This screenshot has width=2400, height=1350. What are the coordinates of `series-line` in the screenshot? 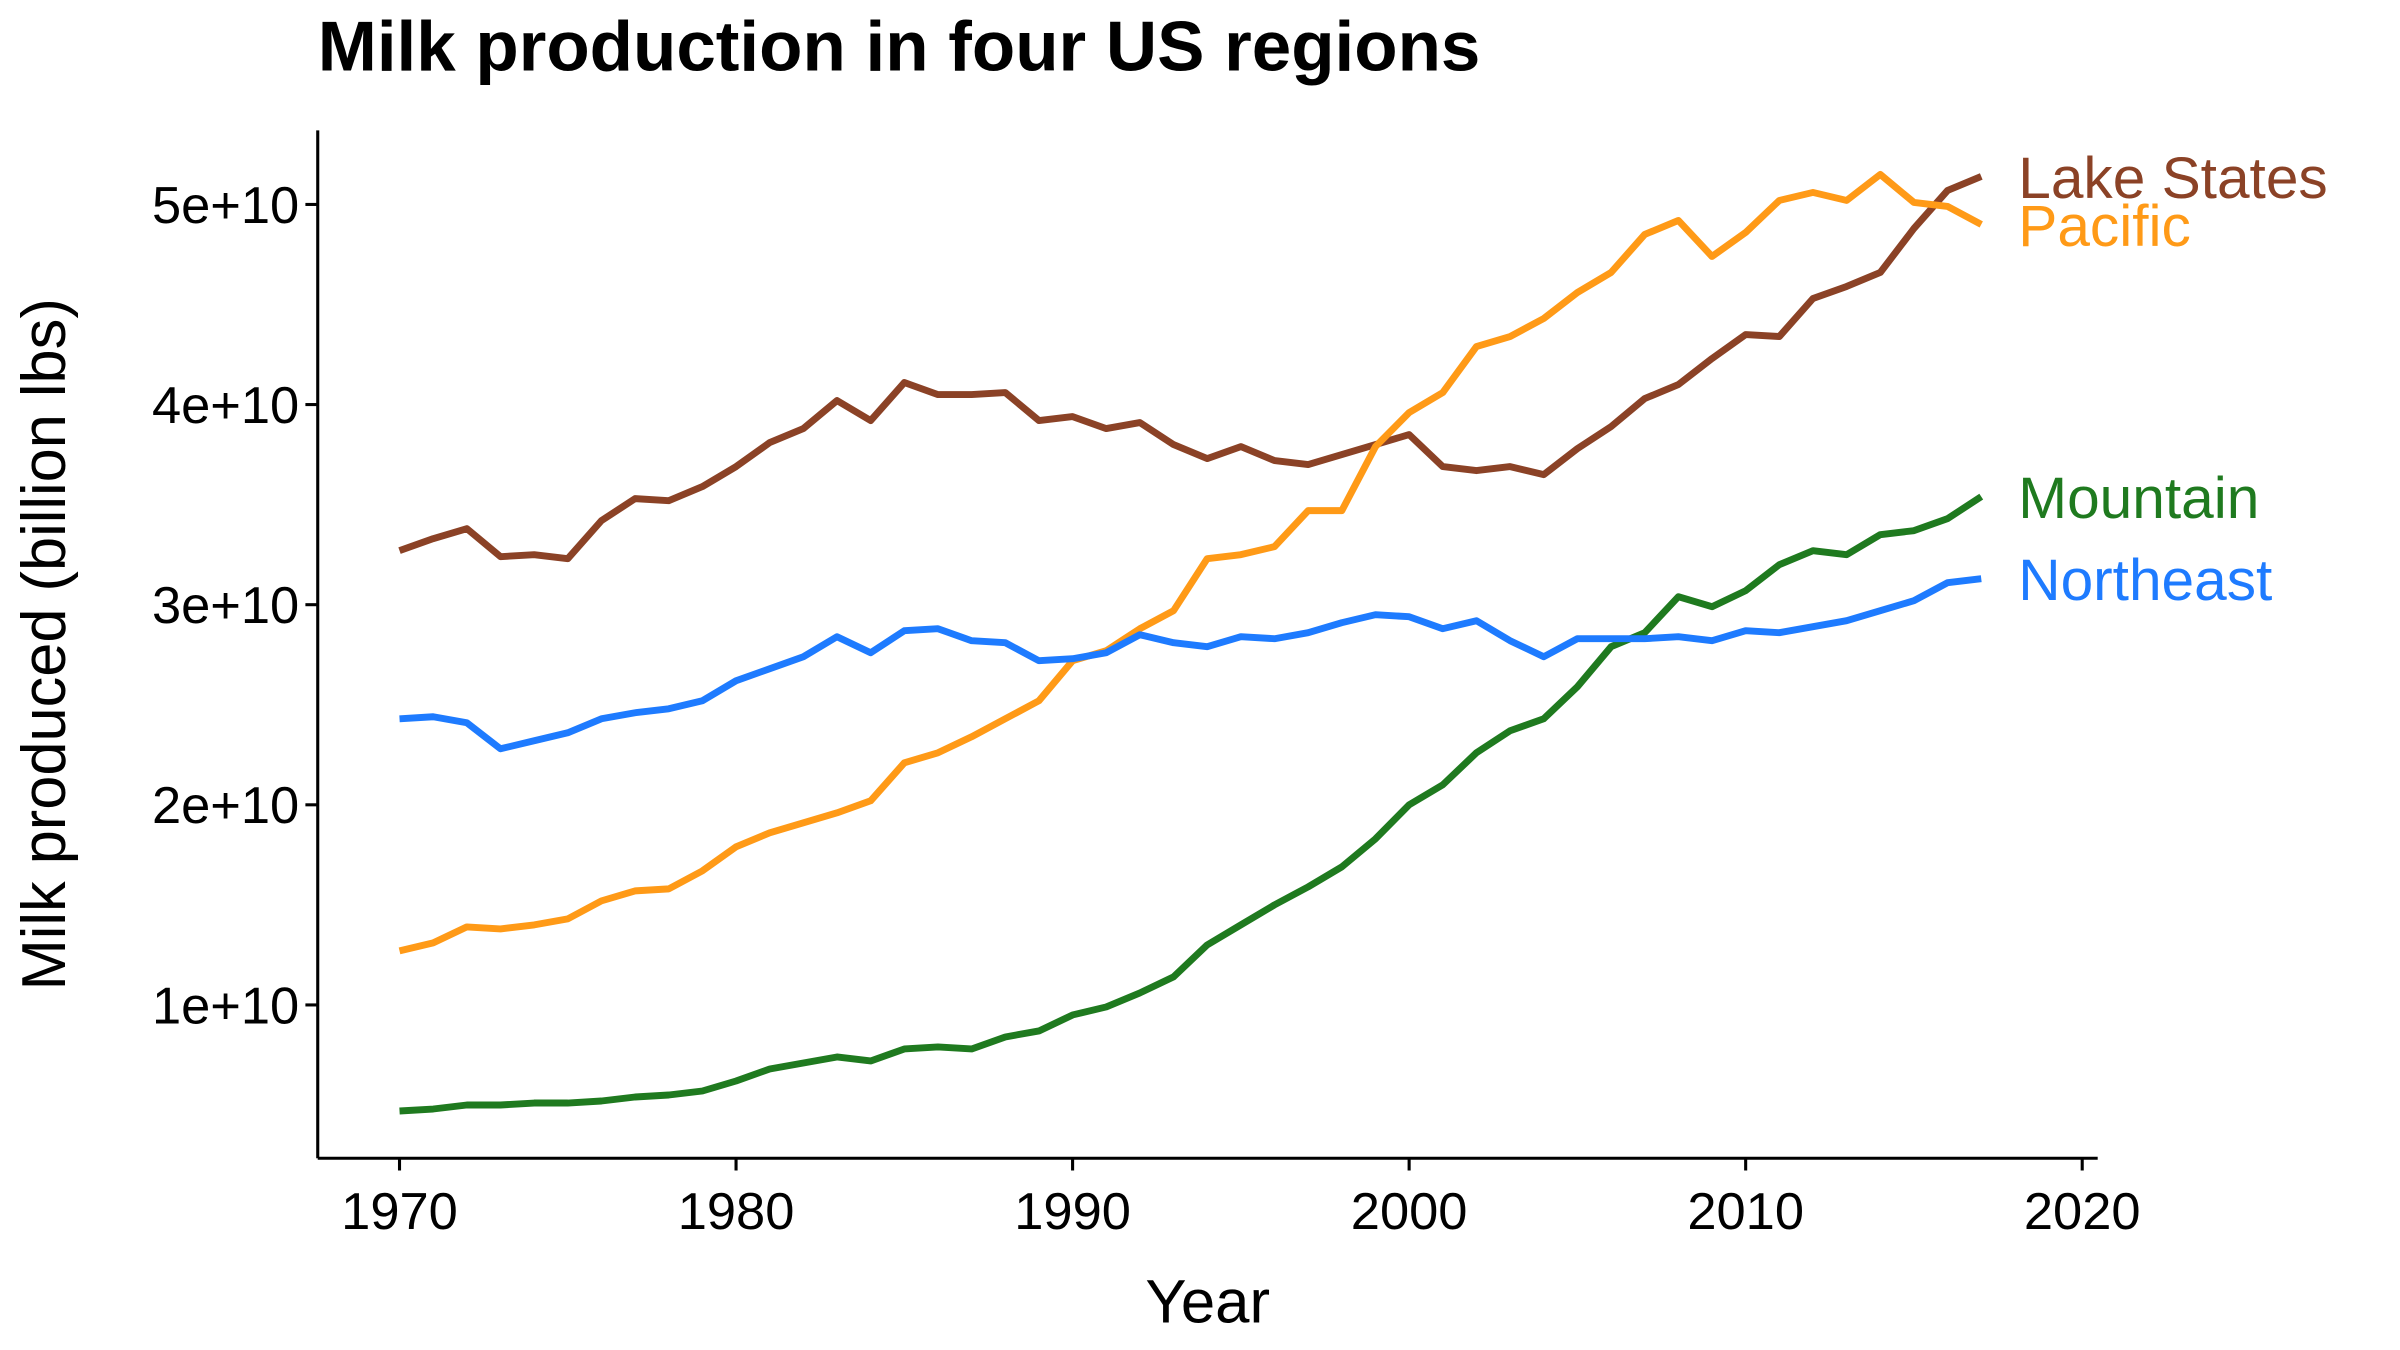 It's located at (1190, 664).